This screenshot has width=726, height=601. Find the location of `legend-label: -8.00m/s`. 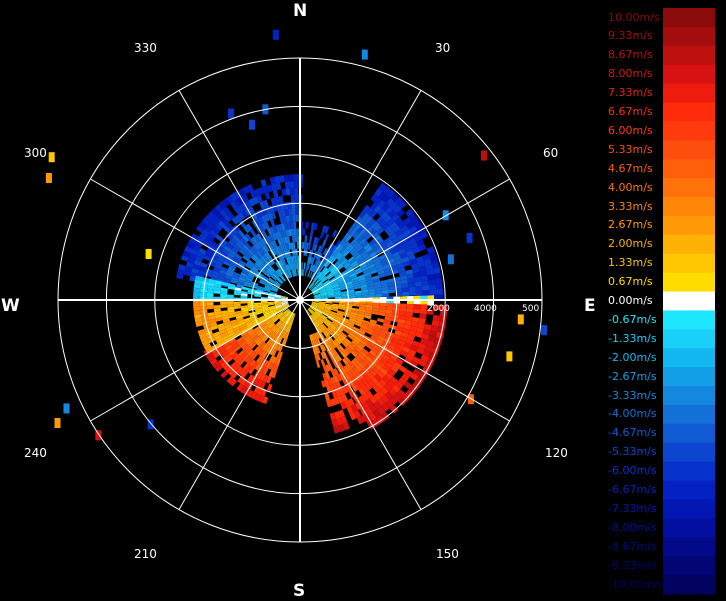

legend-label: -8.00m/s is located at coordinates (632, 527).